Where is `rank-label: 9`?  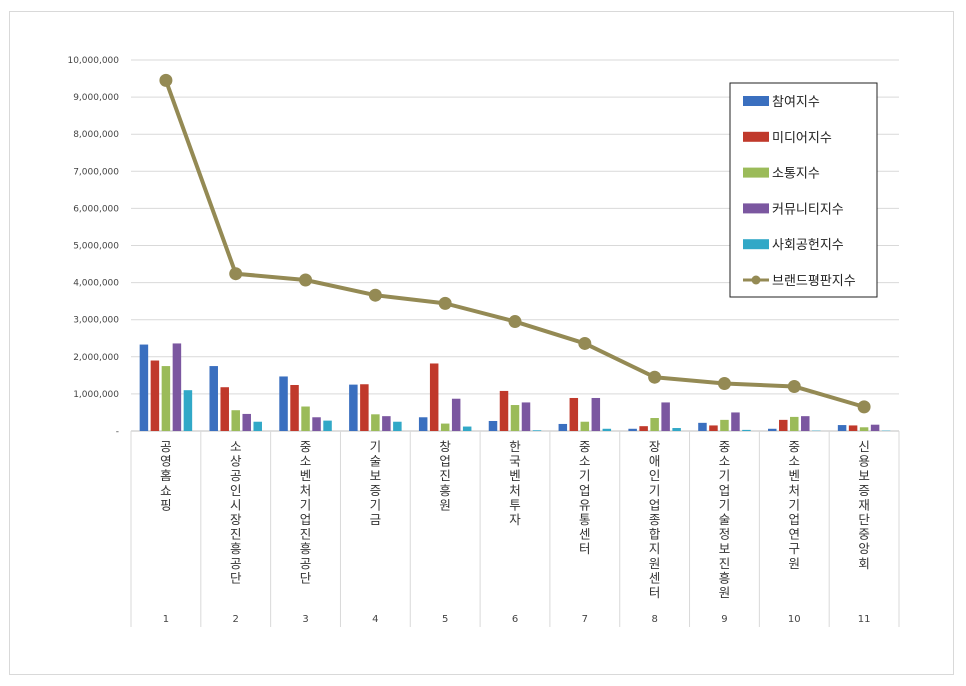
rank-label: 9 is located at coordinates (724, 619).